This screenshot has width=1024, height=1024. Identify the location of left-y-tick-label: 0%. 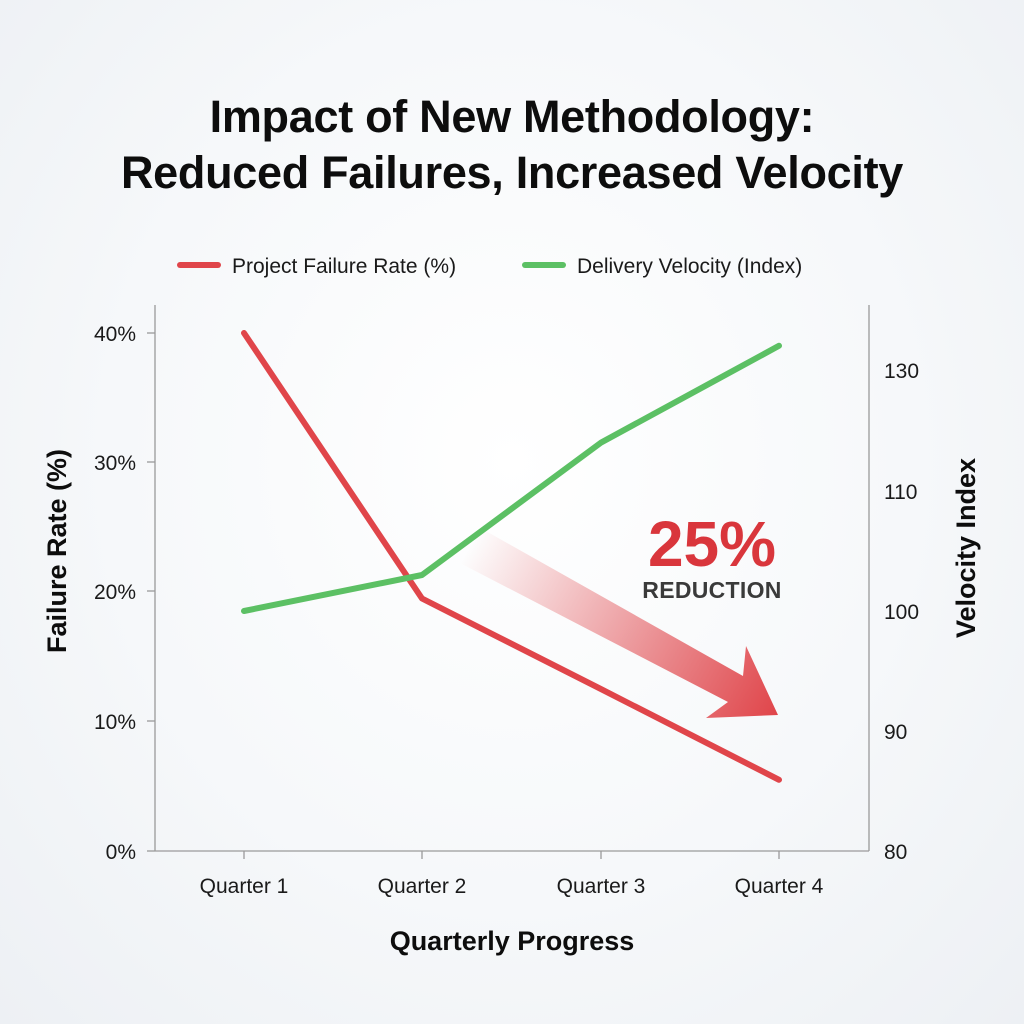
(121, 852).